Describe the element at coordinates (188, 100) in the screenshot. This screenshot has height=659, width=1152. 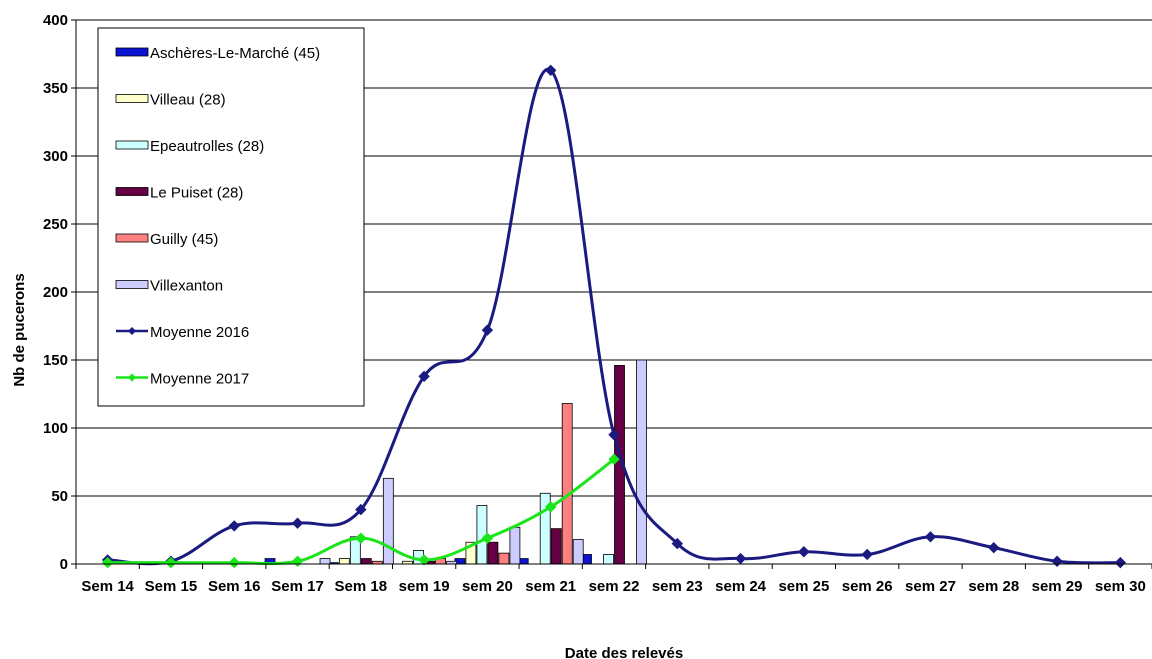
I see `legend-label: Villeau (28)` at that location.